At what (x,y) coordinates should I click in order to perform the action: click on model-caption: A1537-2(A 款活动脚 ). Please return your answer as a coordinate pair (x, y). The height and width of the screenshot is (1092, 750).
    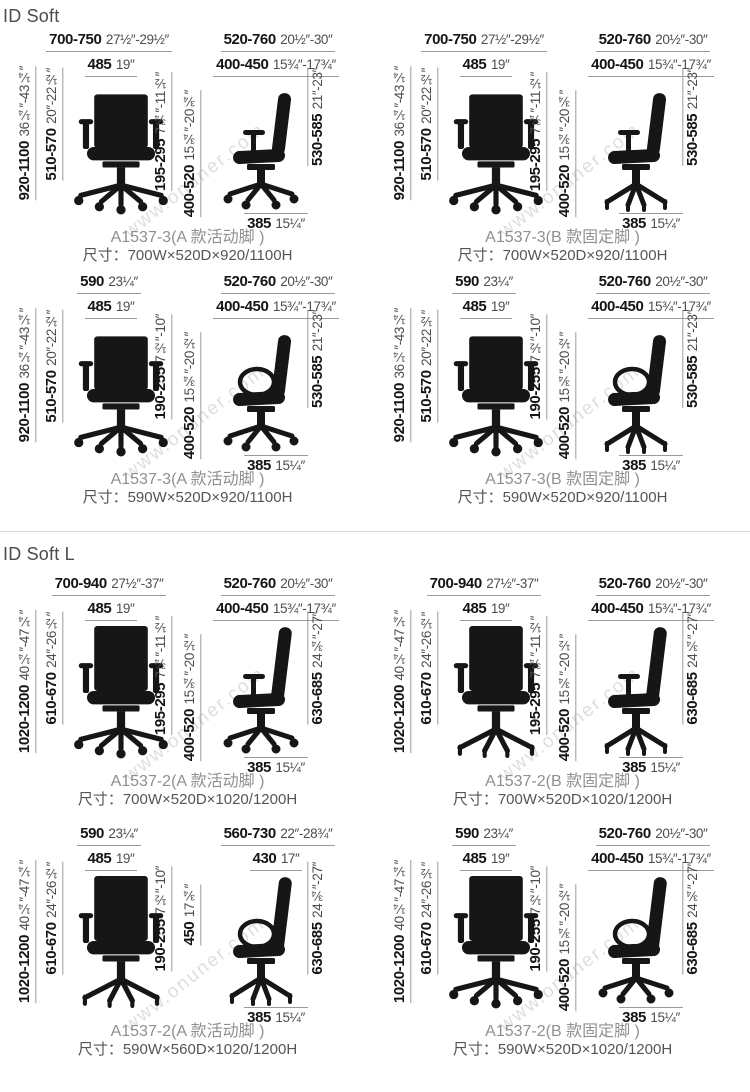
    Looking at the image, I should click on (187, 1031).